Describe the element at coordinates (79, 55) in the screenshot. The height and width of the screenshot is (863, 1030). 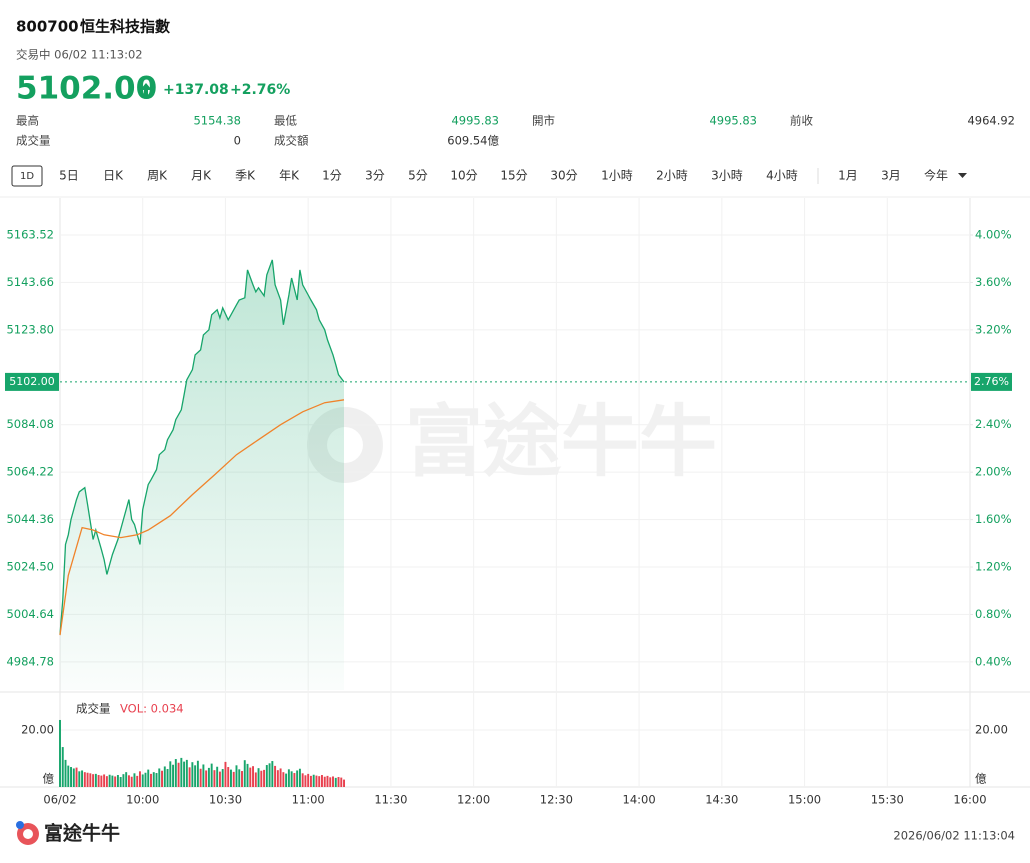
I see `trade-status: 交易中 06/02 11:13:02` at that location.